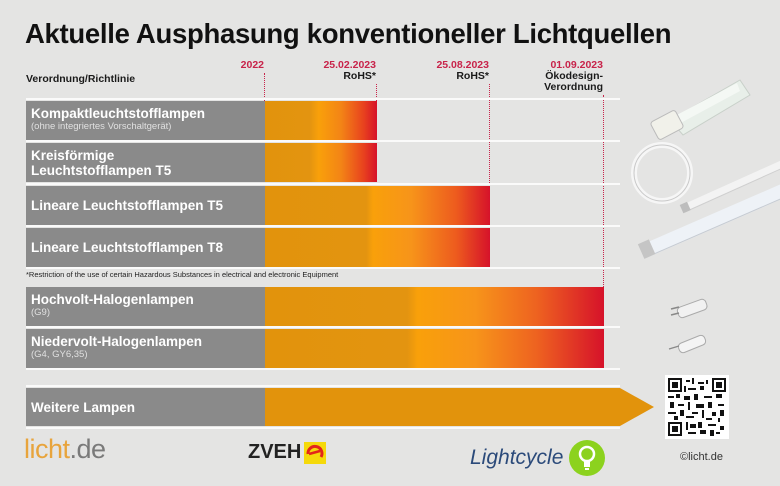 The image size is (780, 486). I want to click on marker-line-25-02-2023, so click(376, 92).